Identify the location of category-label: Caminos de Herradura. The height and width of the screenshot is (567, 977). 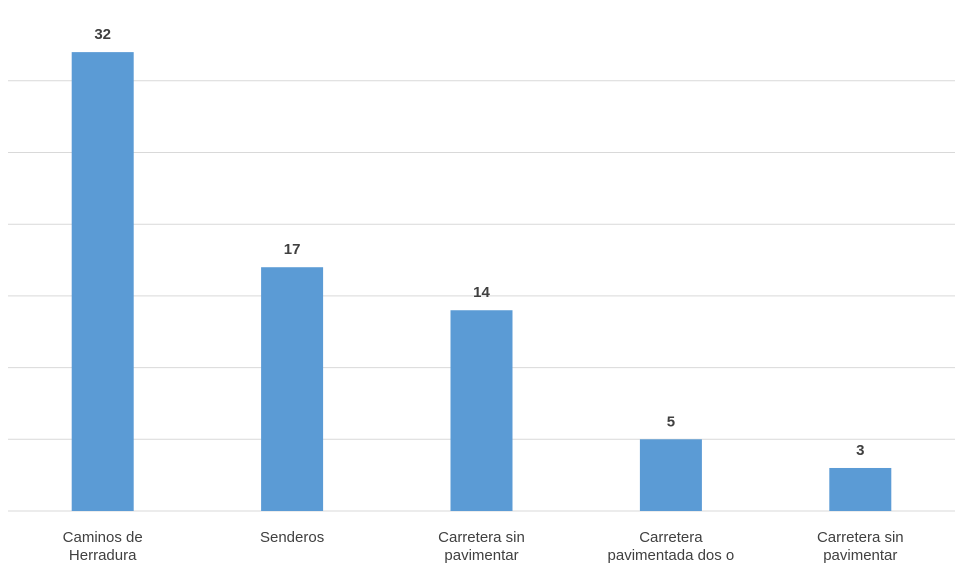
(103, 546).